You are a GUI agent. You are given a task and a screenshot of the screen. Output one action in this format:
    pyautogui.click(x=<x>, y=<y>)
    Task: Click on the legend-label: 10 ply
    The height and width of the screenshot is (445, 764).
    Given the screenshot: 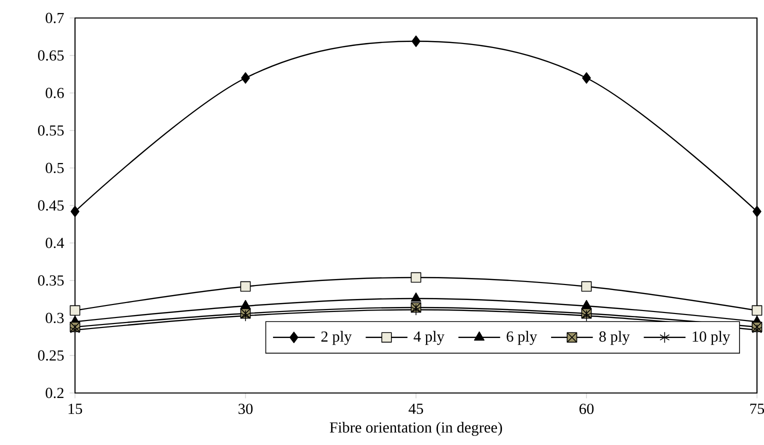 What is the action you would take?
    pyautogui.click(x=711, y=337)
    